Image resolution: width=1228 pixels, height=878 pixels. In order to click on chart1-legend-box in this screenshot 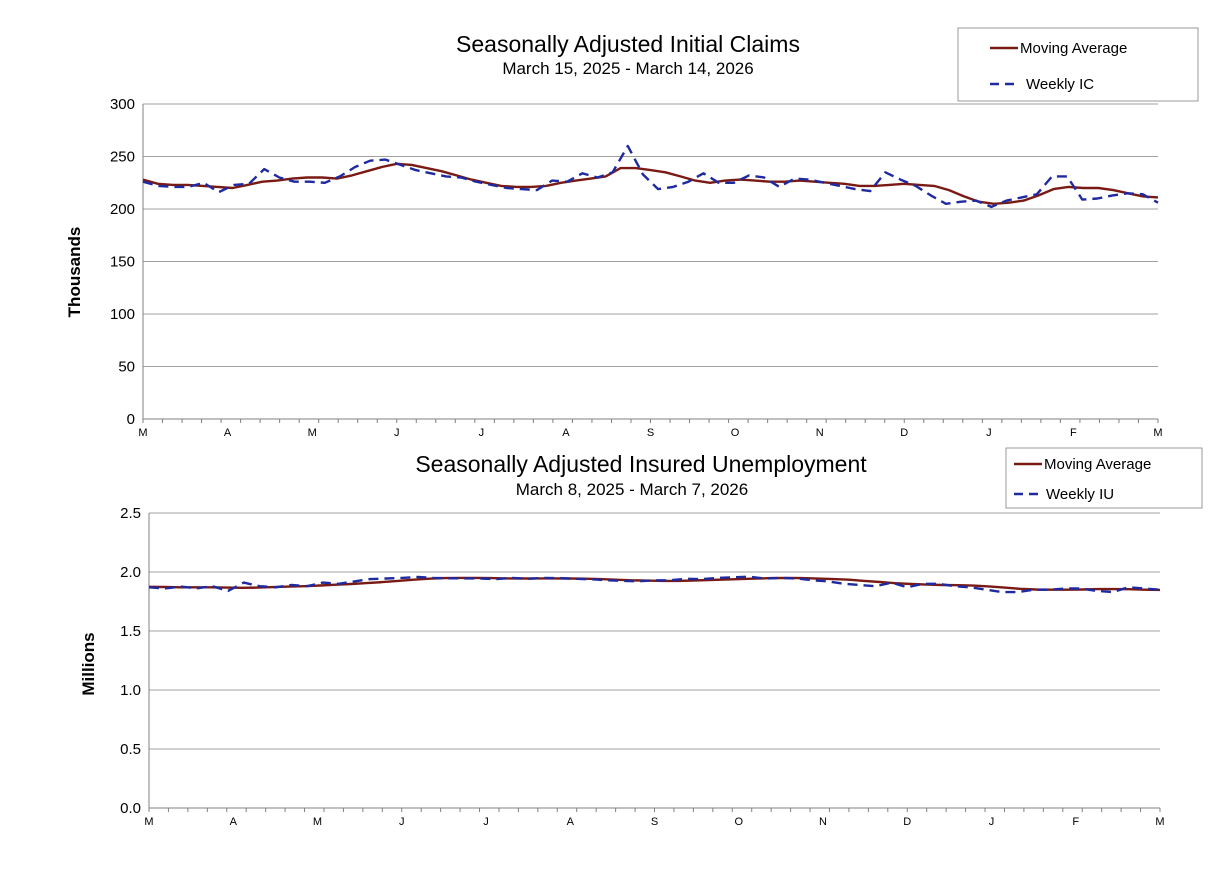, I will do `click(1078, 64)`.